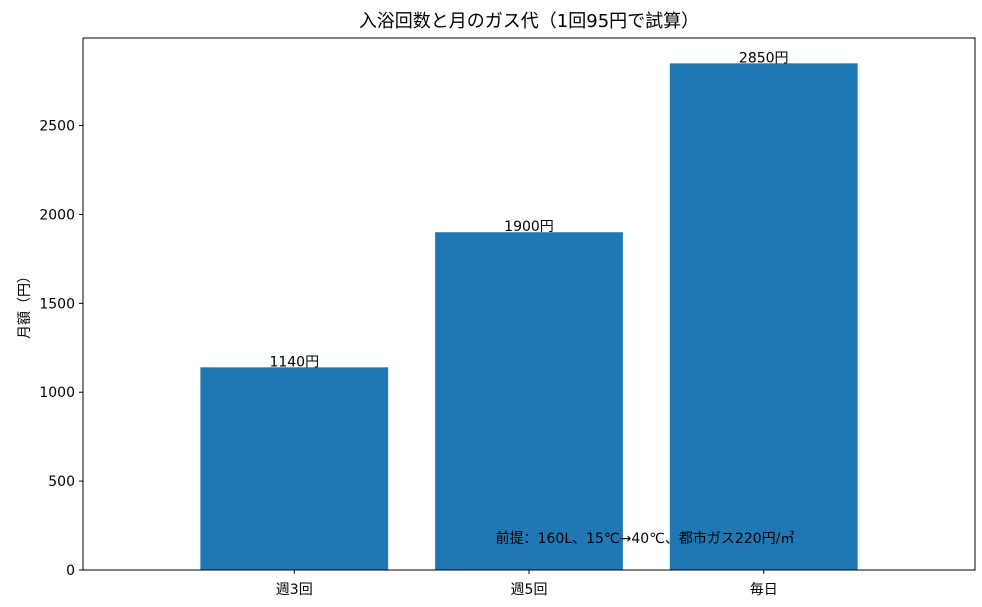 This screenshot has height=607, width=982. Describe the element at coordinates (645, 538) in the screenshot. I see `assumption-note: 前提：160L、15℃→40℃、都市ガス220円/㎥` at that location.